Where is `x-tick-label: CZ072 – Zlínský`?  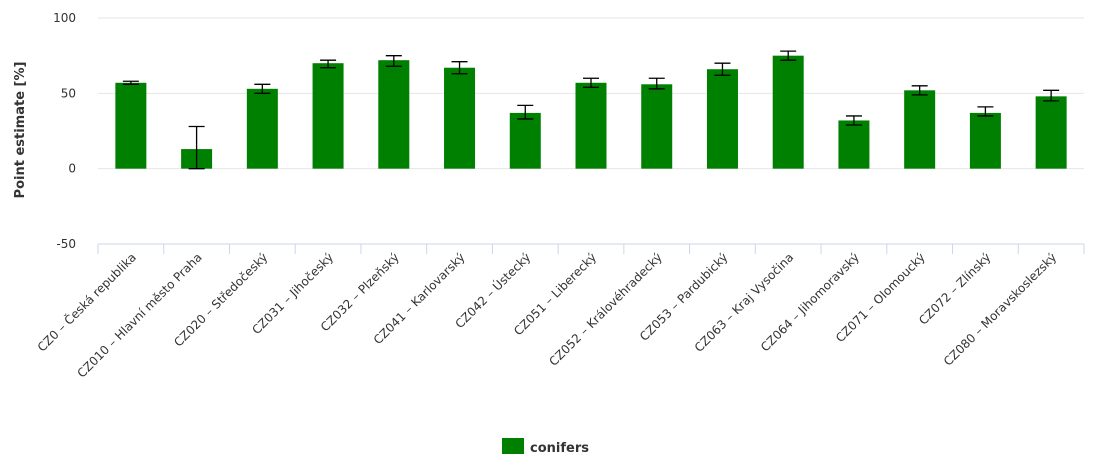
x-tick-label: CZ072 – Zlínský is located at coordinates (954, 288).